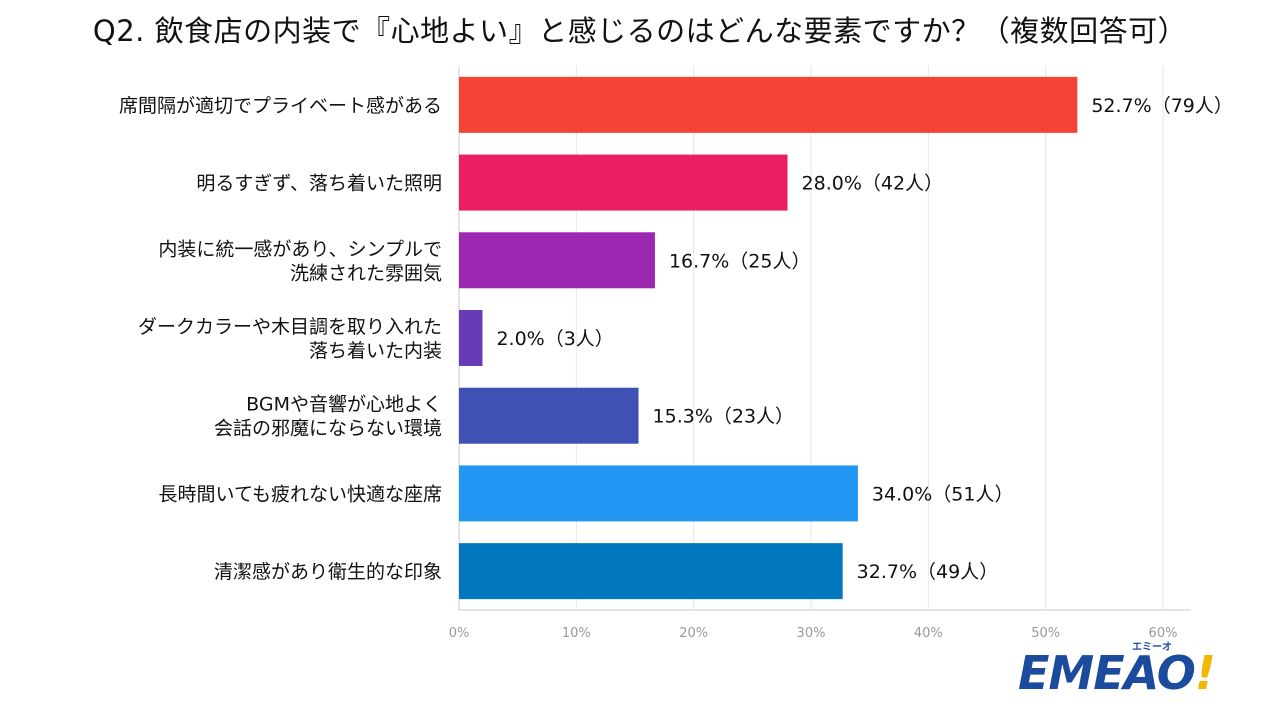 Image resolution: width=1280 pixels, height=708 pixels. Describe the element at coordinates (943, 494) in the screenshot. I see `value-label: 34.0%（51人）` at that location.